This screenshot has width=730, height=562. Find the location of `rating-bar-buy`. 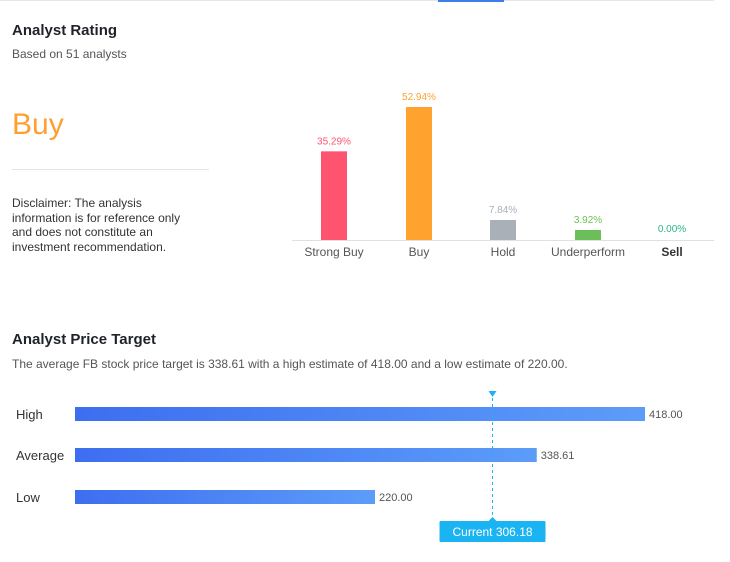

rating-bar-buy is located at coordinates (419, 173).